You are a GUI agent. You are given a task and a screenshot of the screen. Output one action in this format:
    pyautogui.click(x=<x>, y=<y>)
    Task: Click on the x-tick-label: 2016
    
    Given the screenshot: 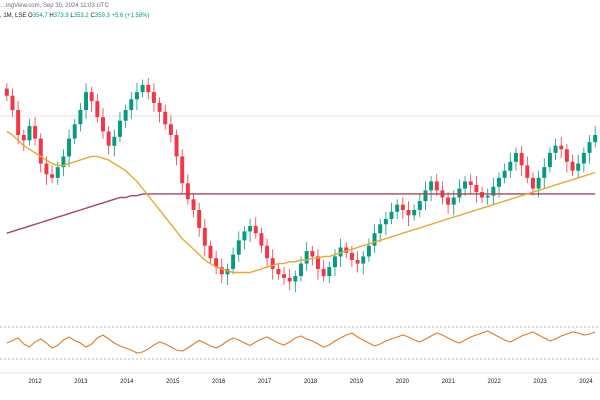 What is the action you would take?
    pyautogui.click(x=219, y=382)
    